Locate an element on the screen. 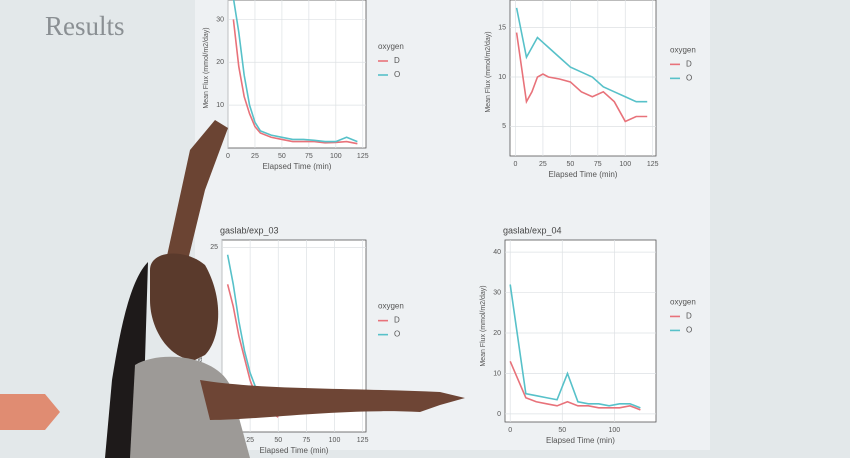 The height and width of the screenshot is (463, 850). y-tick-label: 25 is located at coordinates (214, 247).